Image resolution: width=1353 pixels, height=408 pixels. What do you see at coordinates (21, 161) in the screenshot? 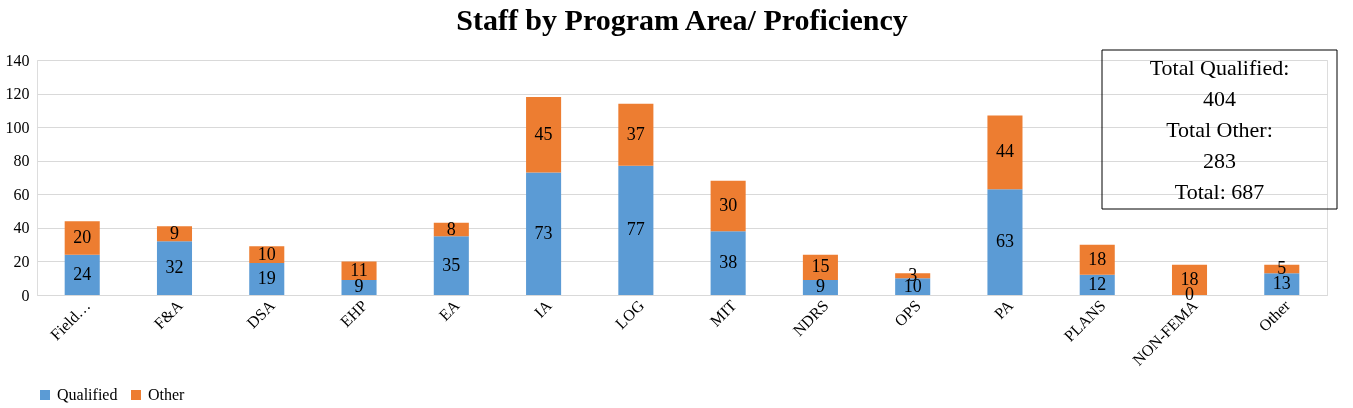
I see `y-tick-label: 80` at bounding box center [21, 161].